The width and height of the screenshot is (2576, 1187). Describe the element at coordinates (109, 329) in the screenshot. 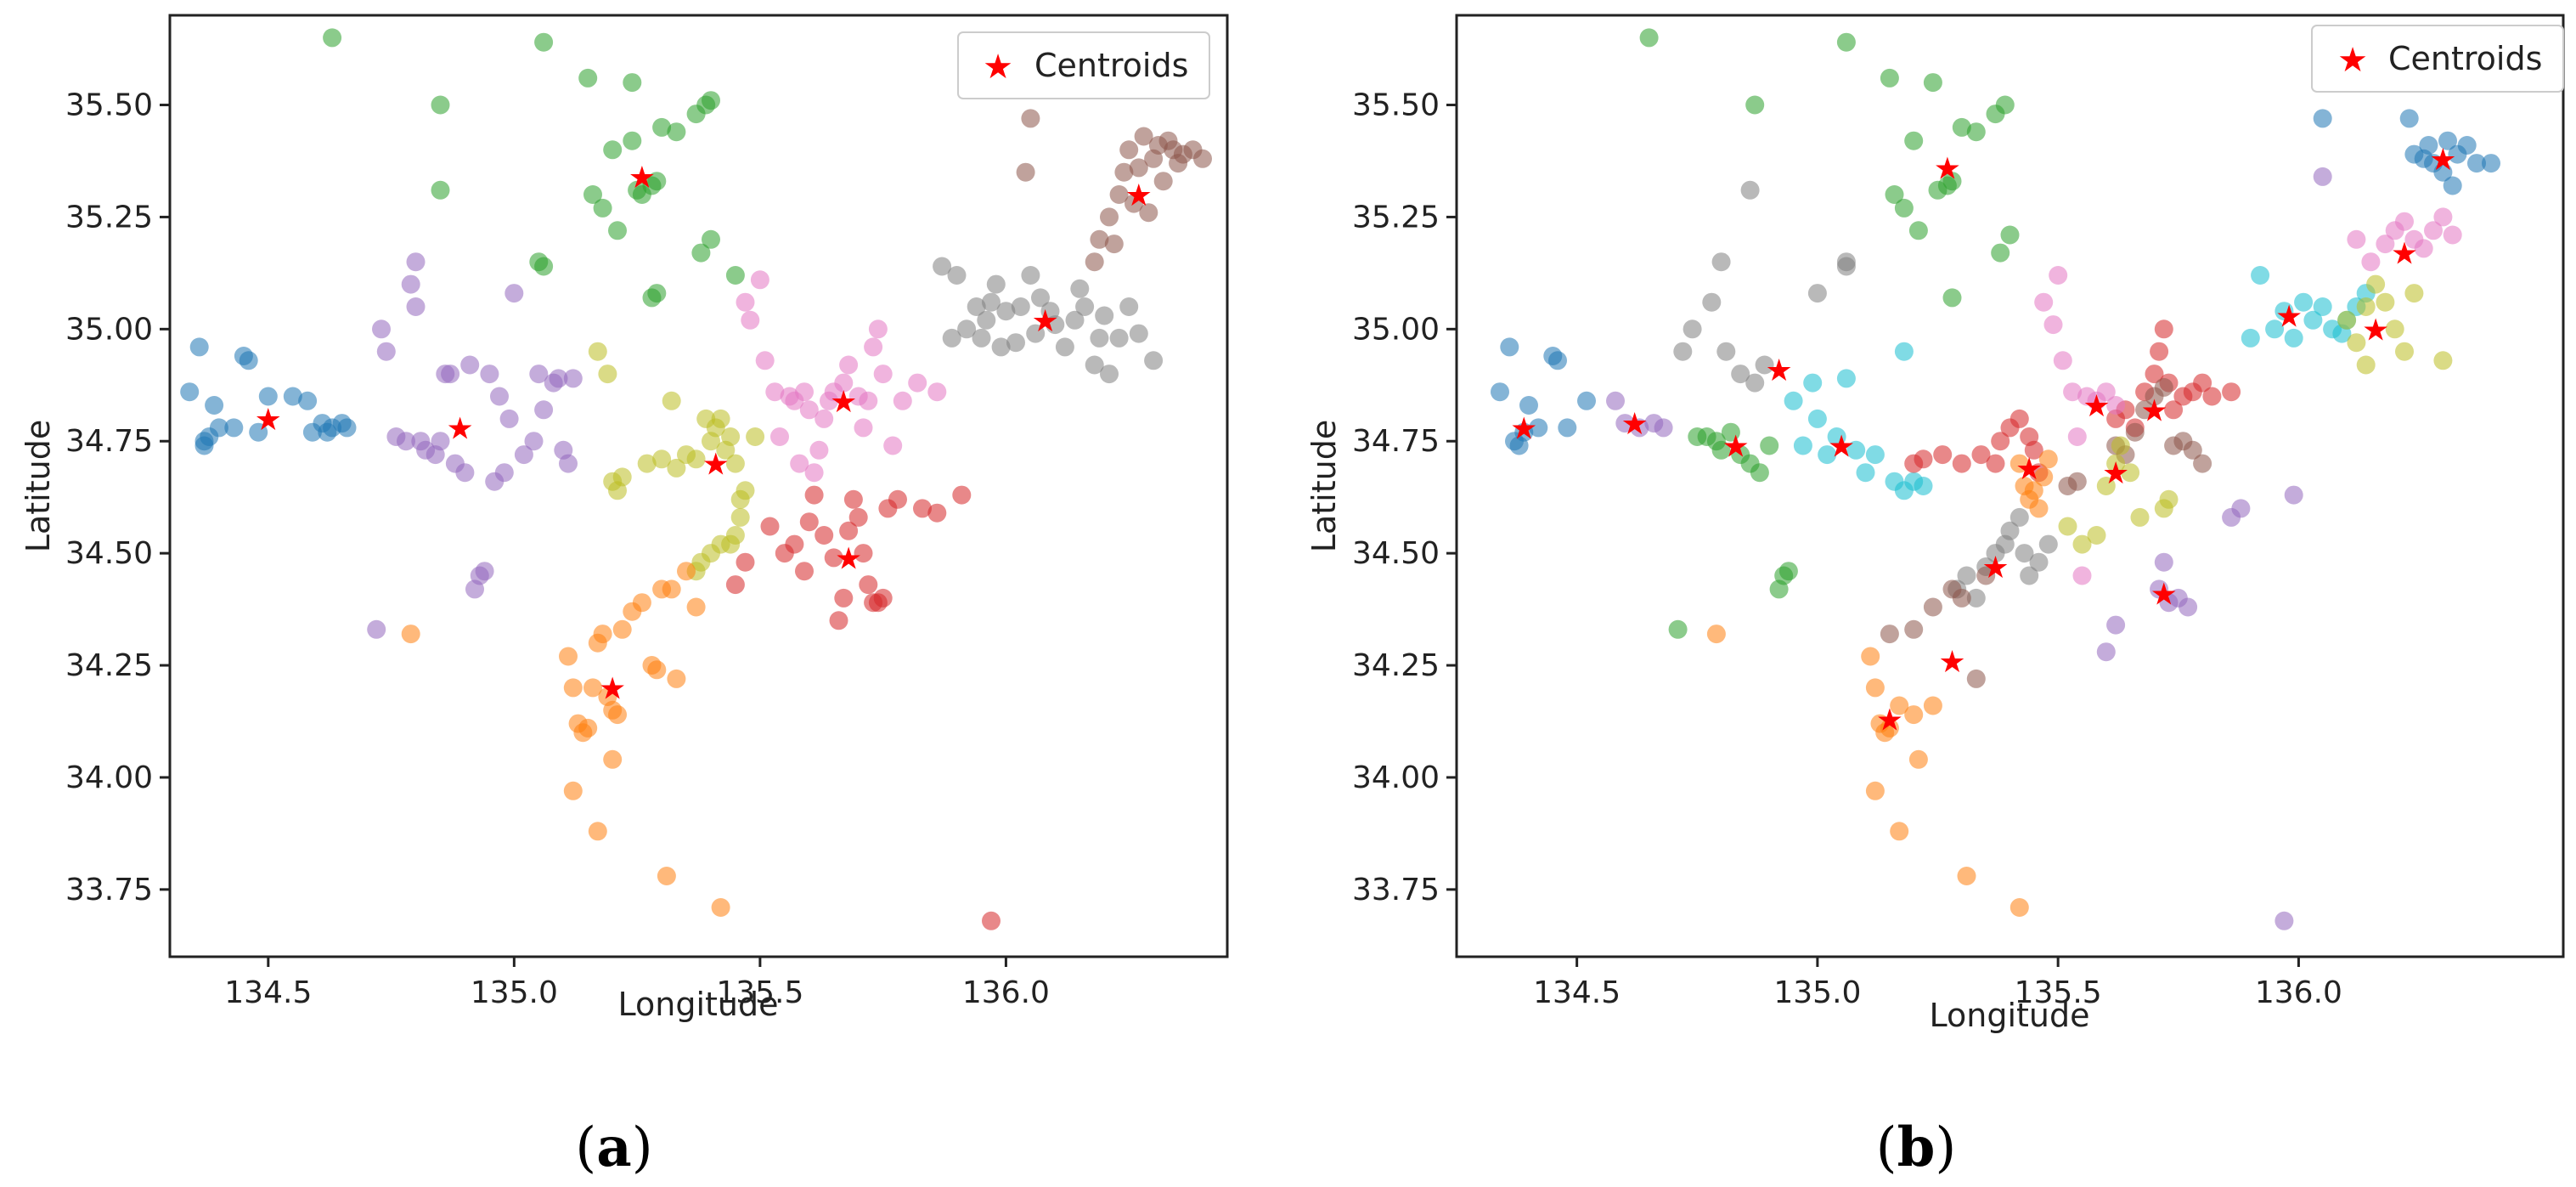

I see `y-tick-label: 35.00` at that location.